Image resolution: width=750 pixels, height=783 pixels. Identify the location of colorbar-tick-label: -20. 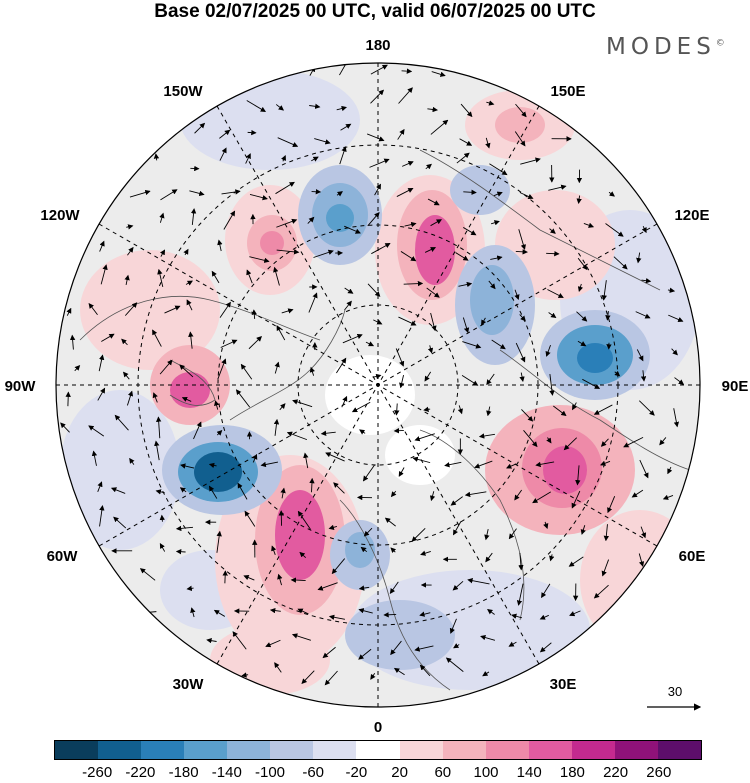
(356, 772).